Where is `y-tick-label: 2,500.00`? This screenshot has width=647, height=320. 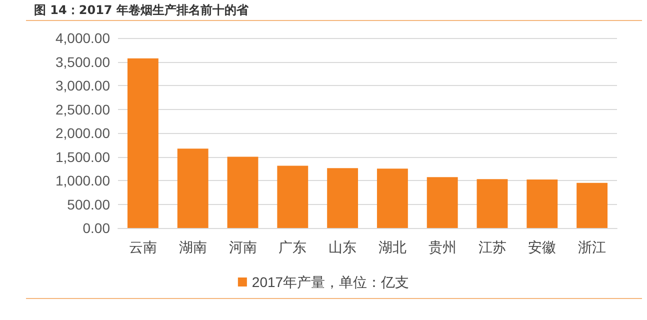 y-tick-label: 2,500.00 is located at coordinates (83, 109).